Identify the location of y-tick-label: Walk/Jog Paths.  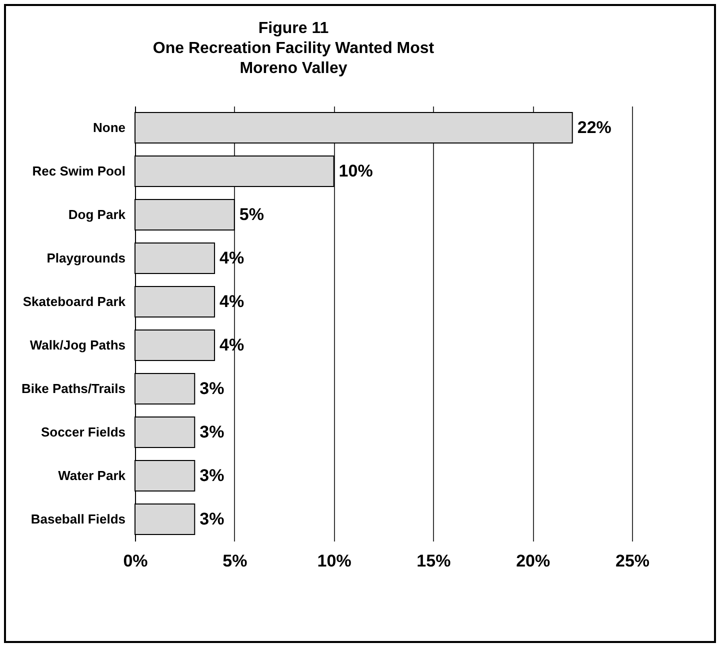
(78, 344).